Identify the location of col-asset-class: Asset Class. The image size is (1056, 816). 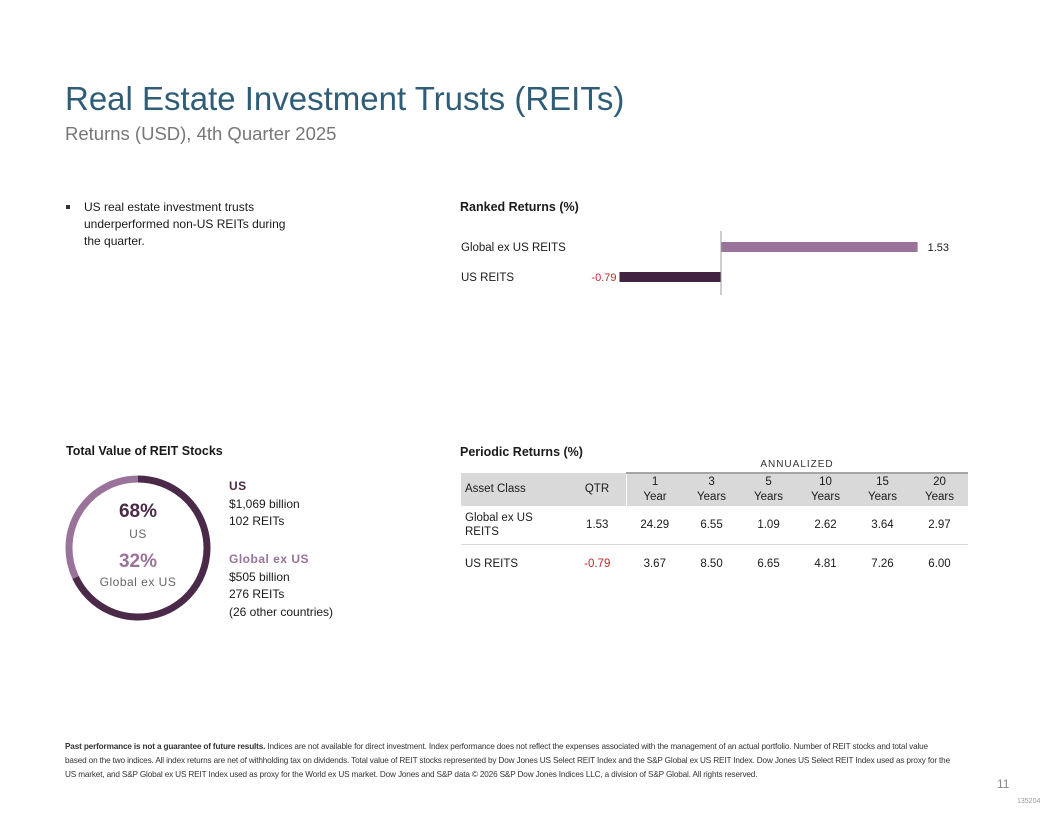
(514, 489).